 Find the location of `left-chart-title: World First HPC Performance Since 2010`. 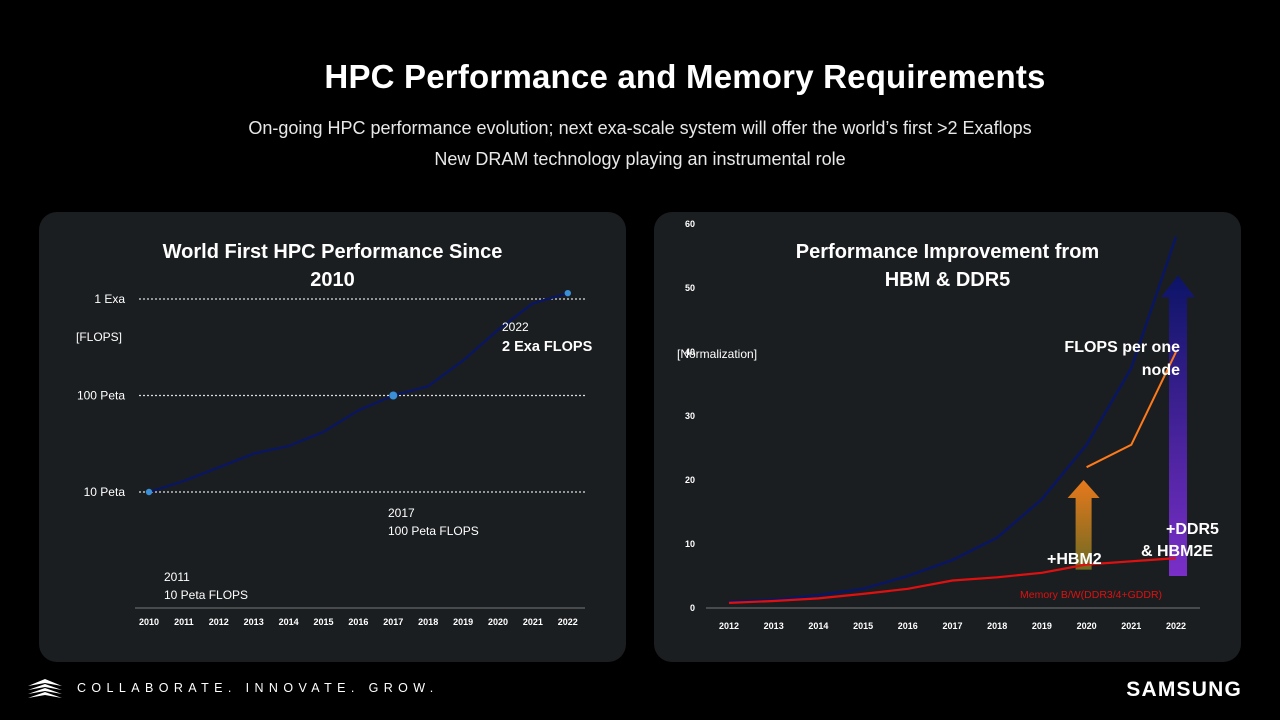

left-chart-title: World First HPC Performance Since 2010 is located at coordinates (332, 266).